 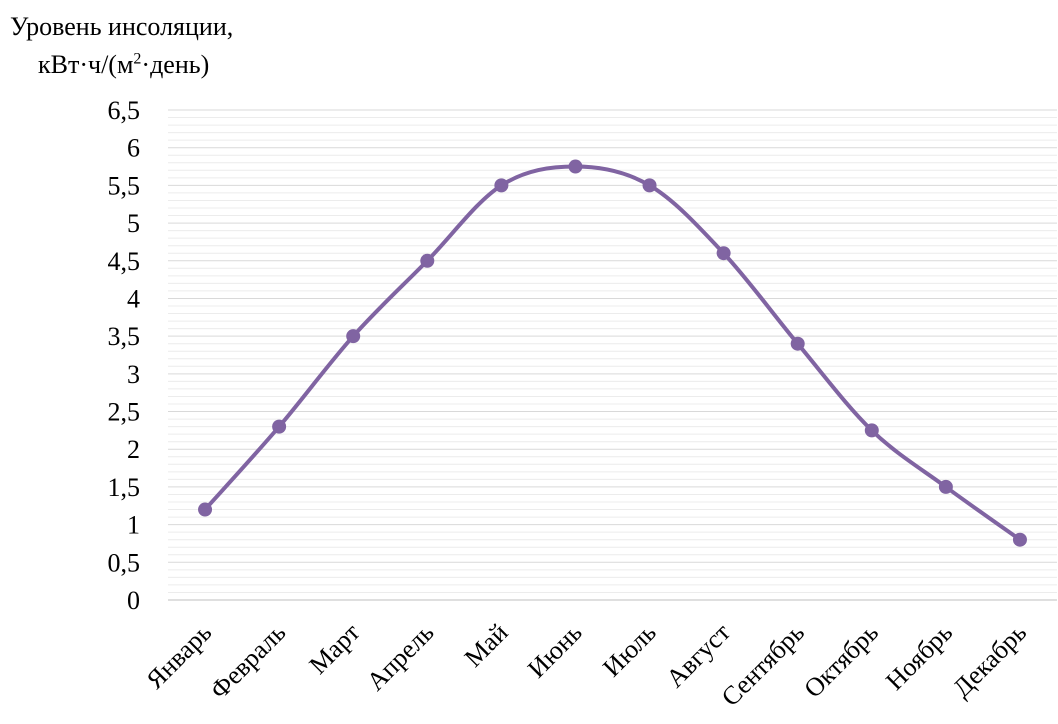 What do you see at coordinates (124, 412) in the screenshot?
I see `y-tick-label: 2,5` at bounding box center [124, 412].